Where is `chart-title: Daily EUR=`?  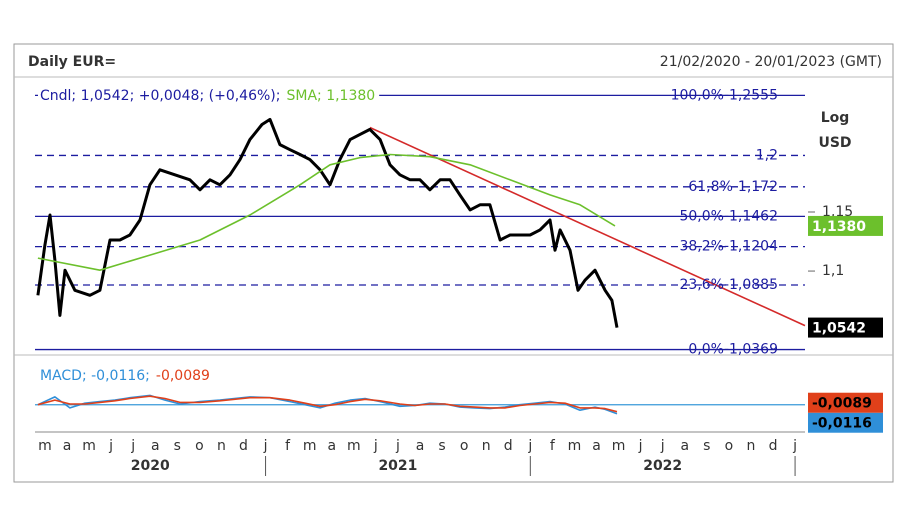
chart-title: Daily EUR= is located at coordinates (72, 62).